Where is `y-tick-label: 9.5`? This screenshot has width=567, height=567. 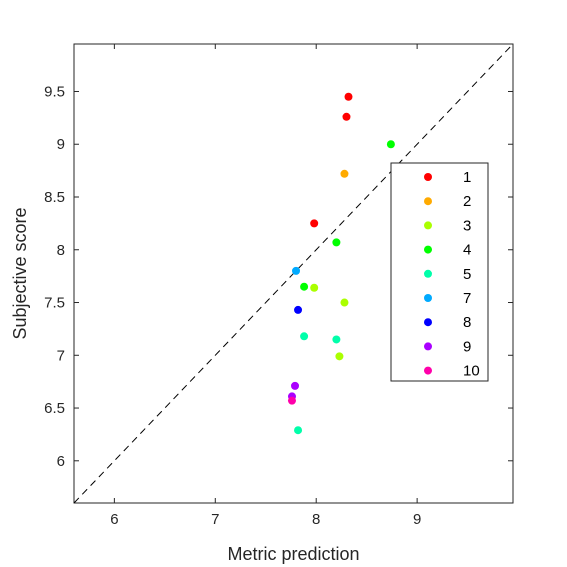
y-tick-label: 9.5 is located at coordinates (54, 91).